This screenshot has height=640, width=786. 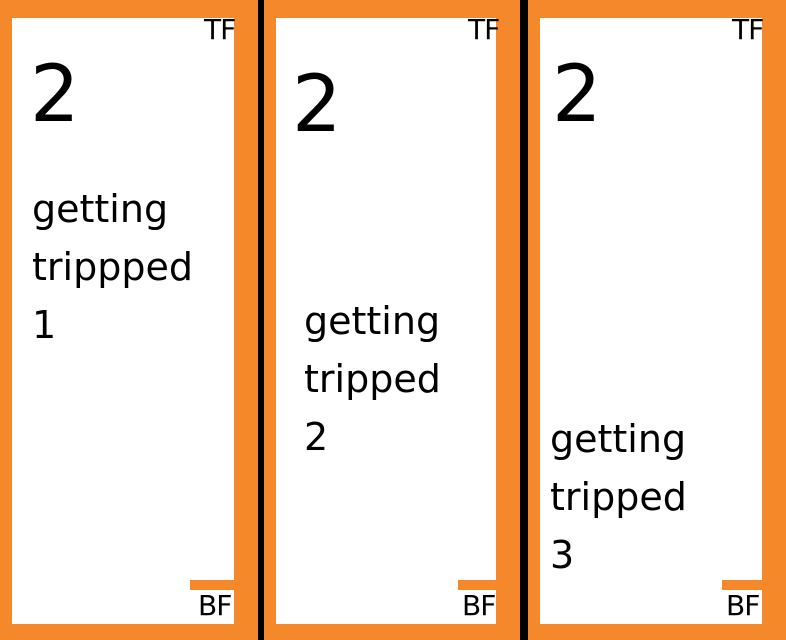 What do you see at coordinates (217, 14) in the screenshot?
I see `card-1-corner-top-deco` at bounding box center [217, 14].